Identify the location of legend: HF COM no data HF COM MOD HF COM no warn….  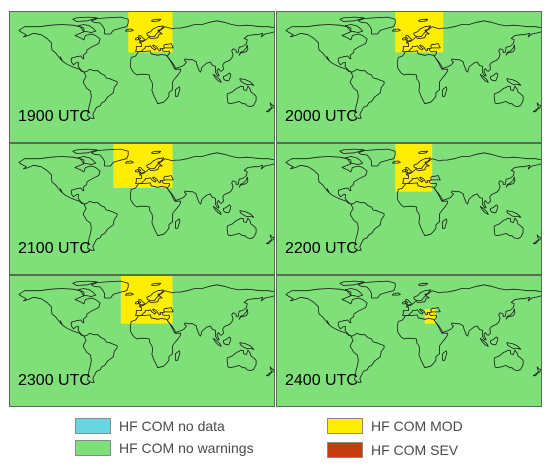
(275, 438).